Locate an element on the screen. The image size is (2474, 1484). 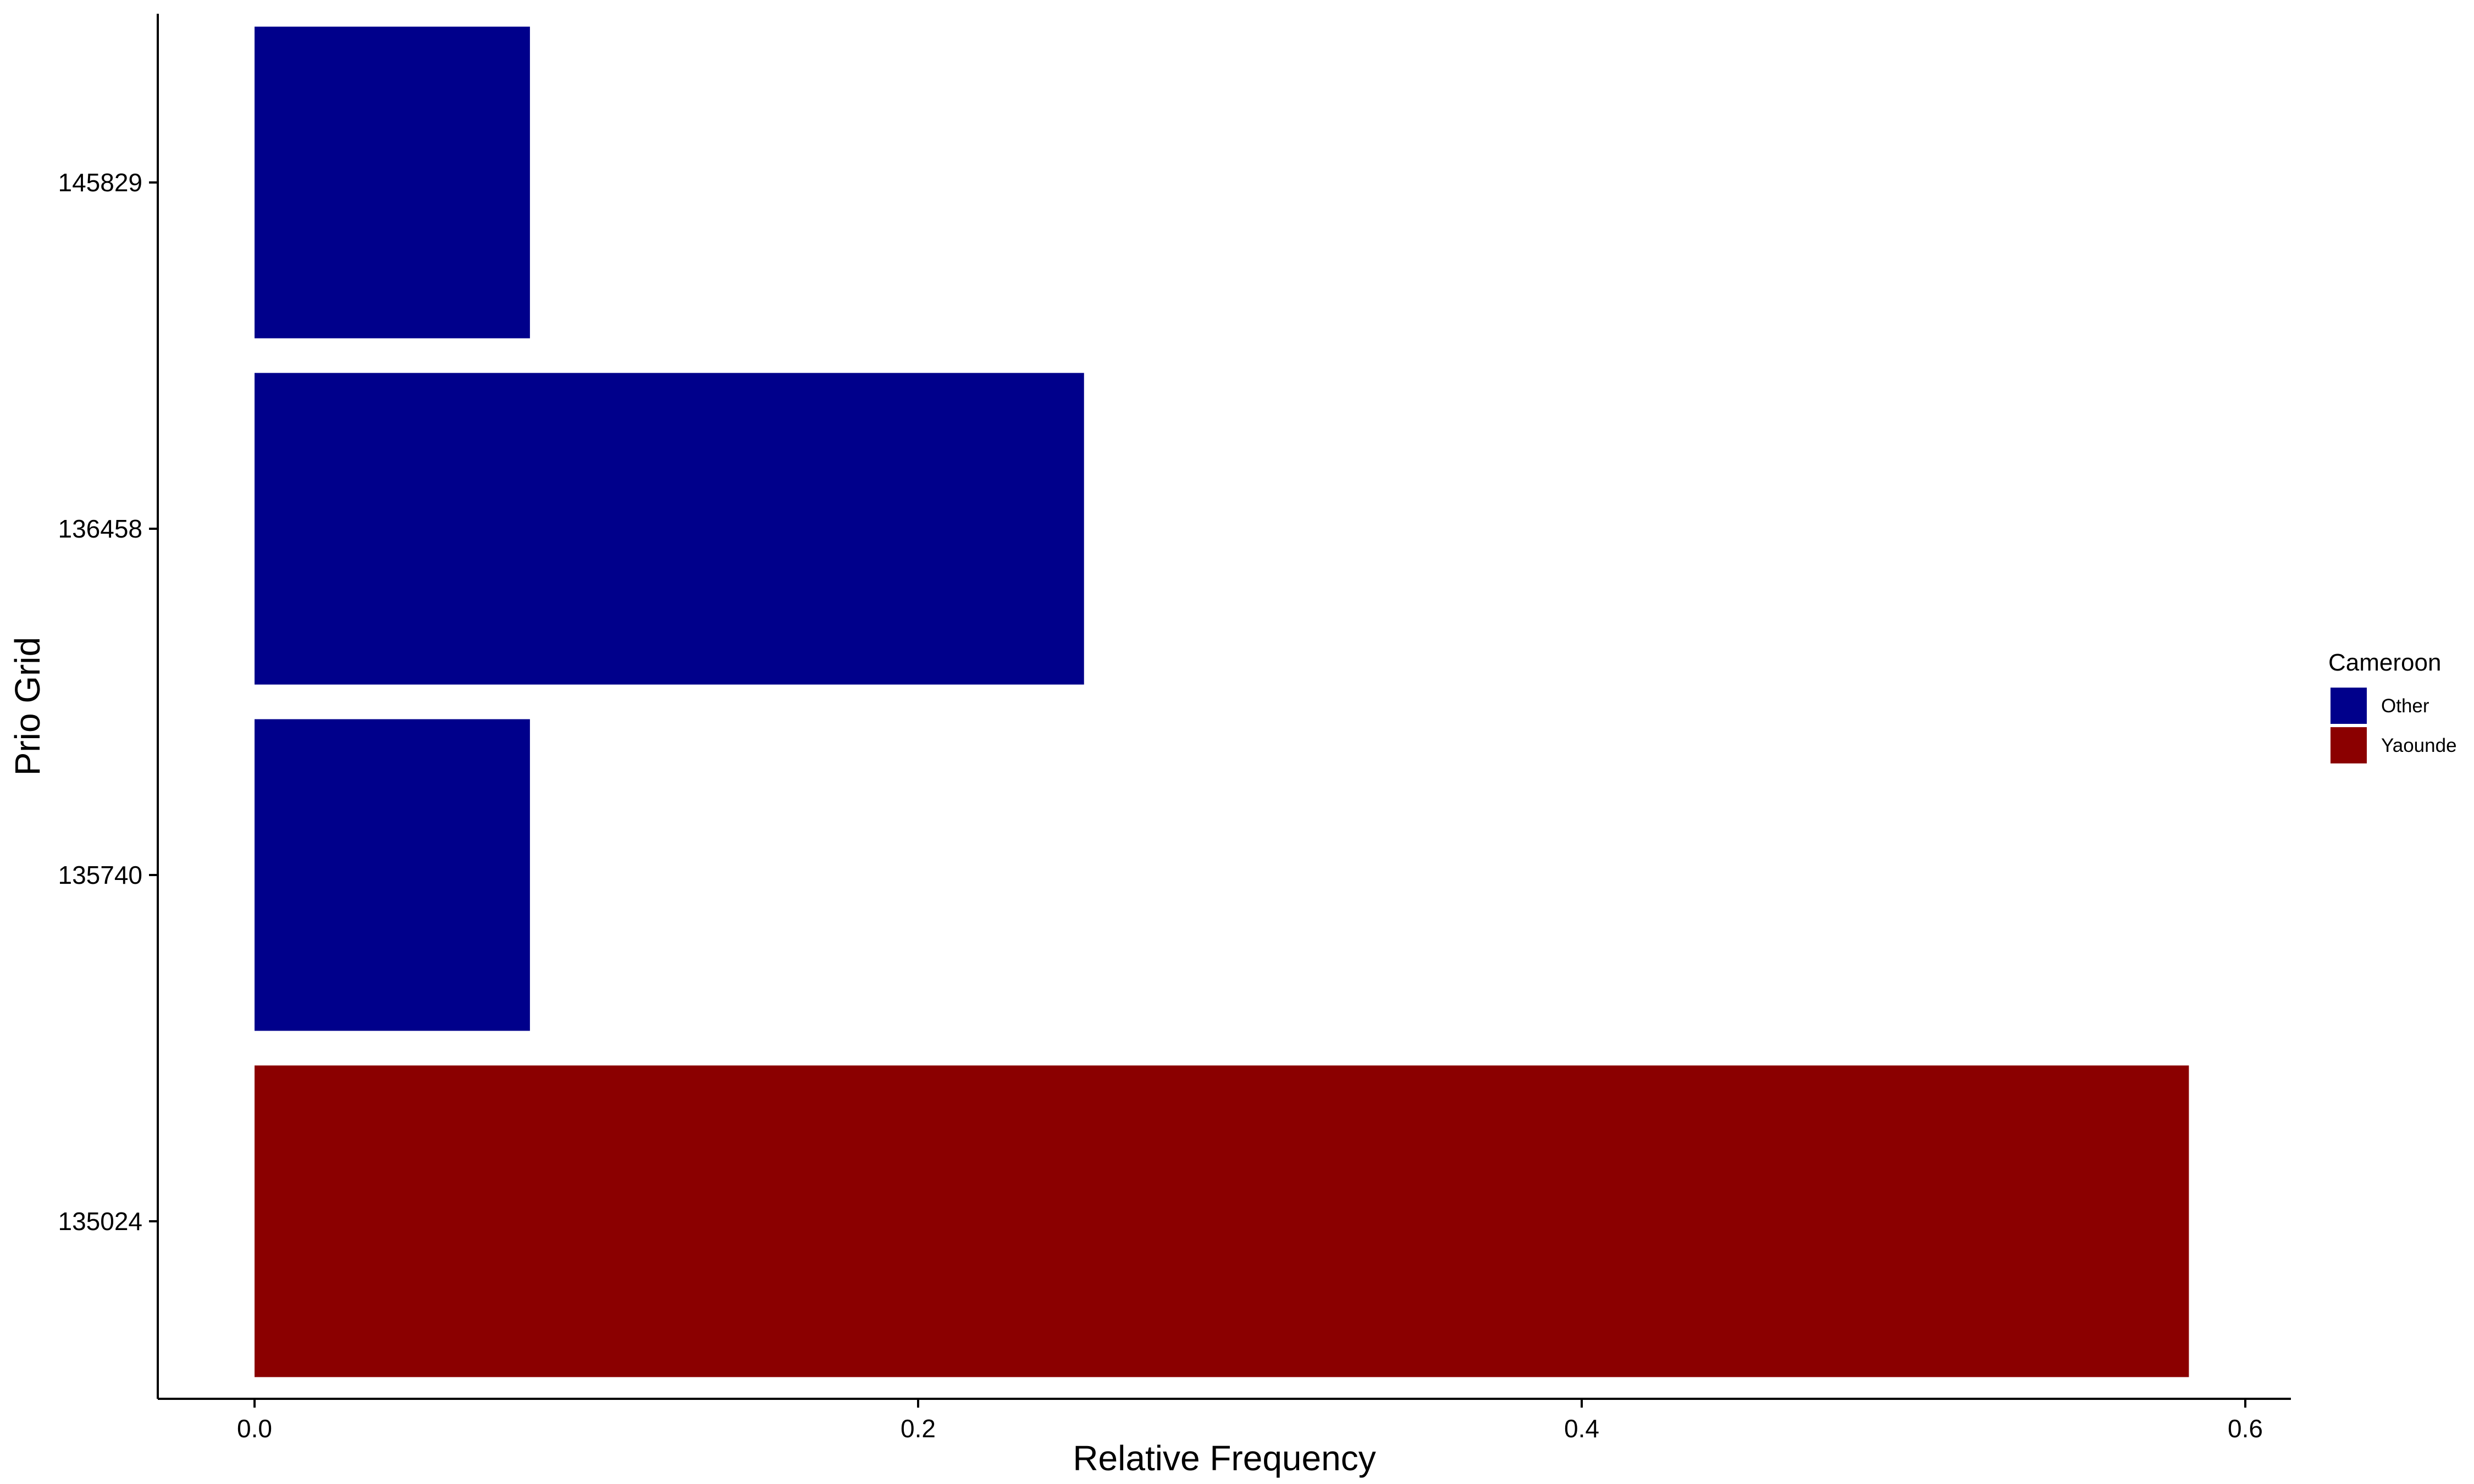
x-tick-label: 0.0 is located at coordinates (255, 1428).